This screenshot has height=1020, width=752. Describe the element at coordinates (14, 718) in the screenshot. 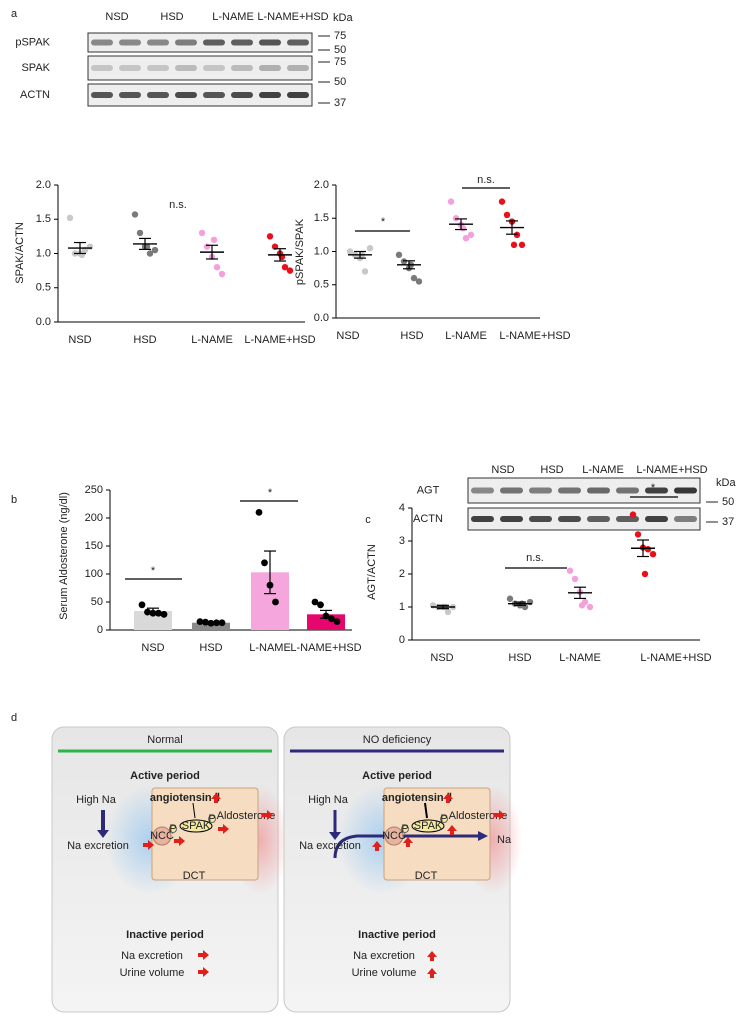

I see `panel-label: d` at that location.